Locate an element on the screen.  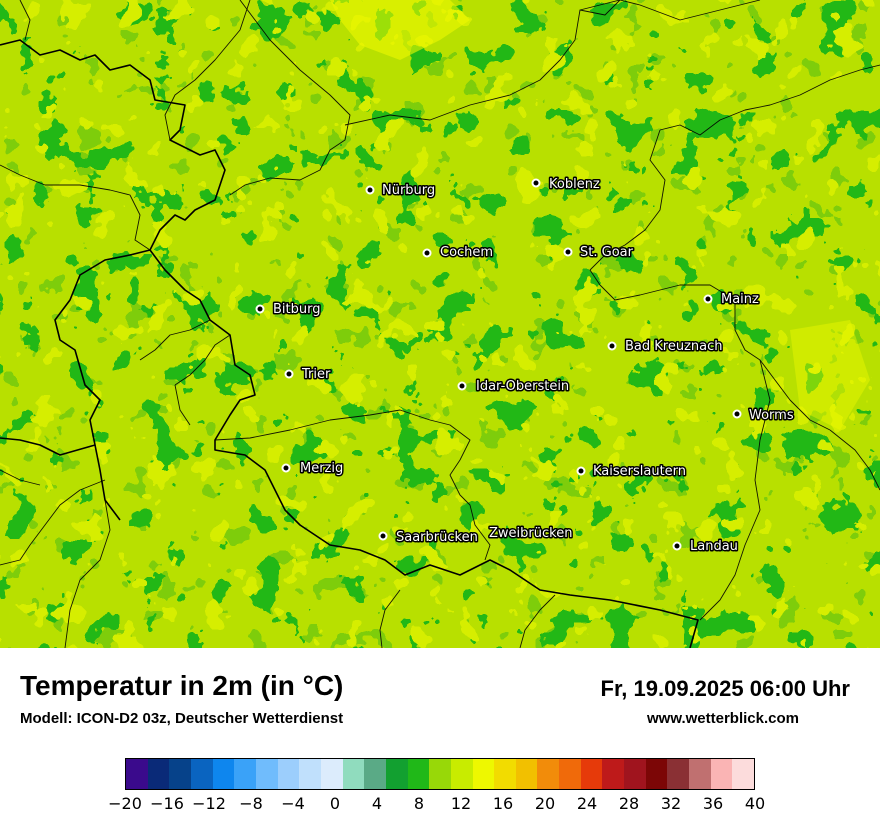
colorbar-tick-label: 32 is located at coordinates (671, 803).